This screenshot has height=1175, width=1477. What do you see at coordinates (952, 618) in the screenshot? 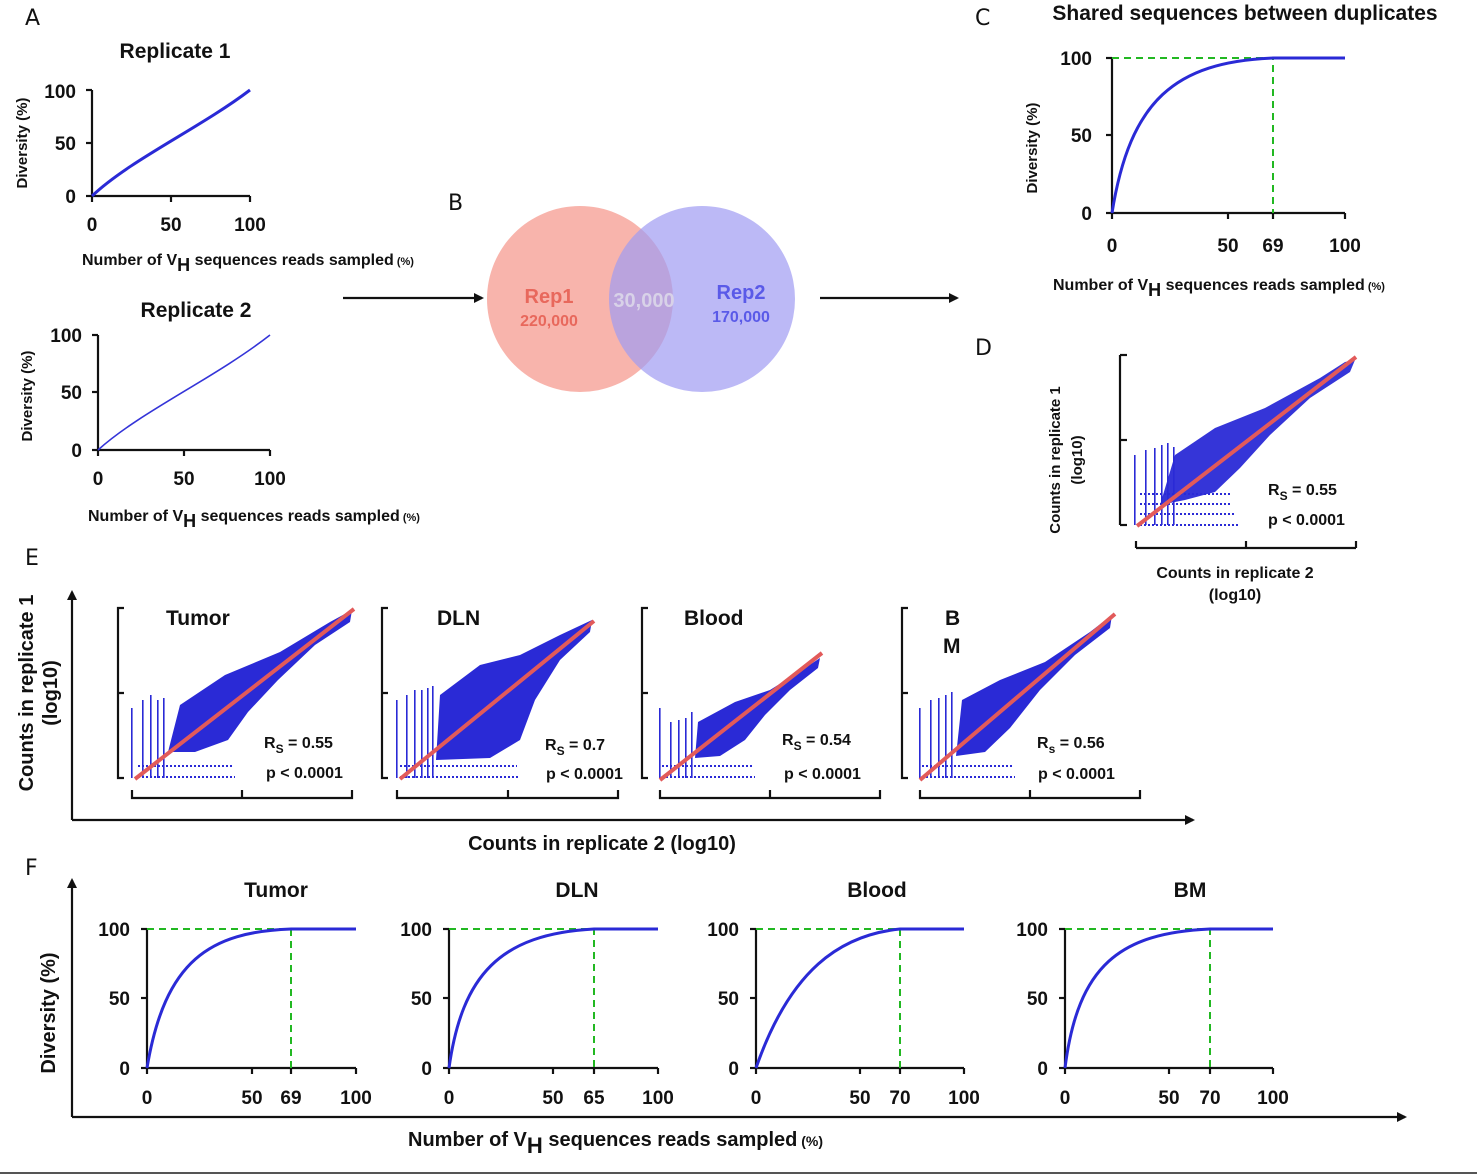
I see `e-bm-title-line1: B` at bounding box center [952, 618].